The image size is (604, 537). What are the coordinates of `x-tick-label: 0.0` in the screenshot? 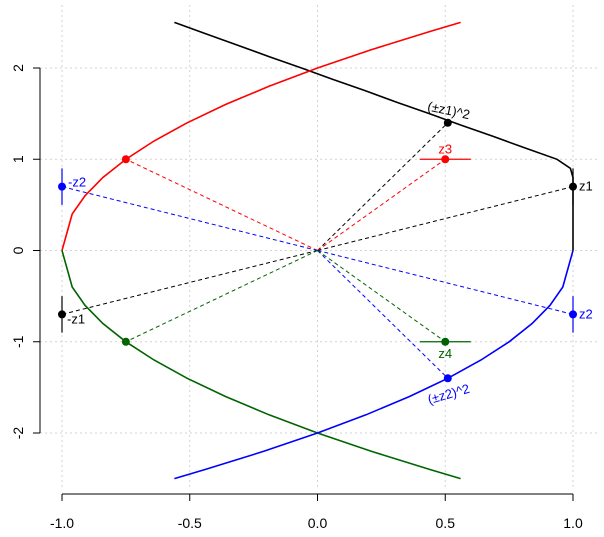 It's located at (318, 523).